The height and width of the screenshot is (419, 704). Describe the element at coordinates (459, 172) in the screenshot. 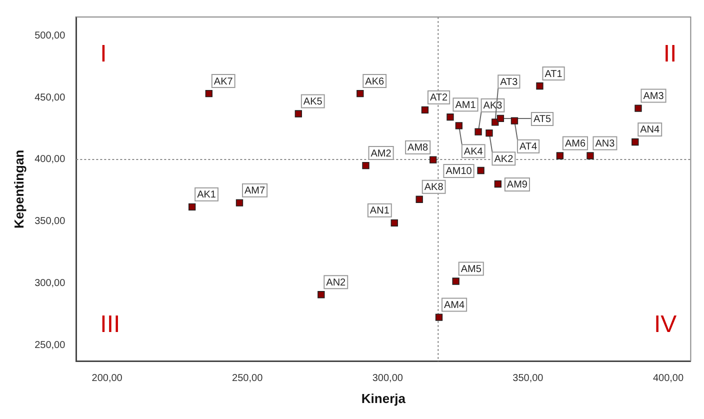

I see `annotation: AM10` at that location.